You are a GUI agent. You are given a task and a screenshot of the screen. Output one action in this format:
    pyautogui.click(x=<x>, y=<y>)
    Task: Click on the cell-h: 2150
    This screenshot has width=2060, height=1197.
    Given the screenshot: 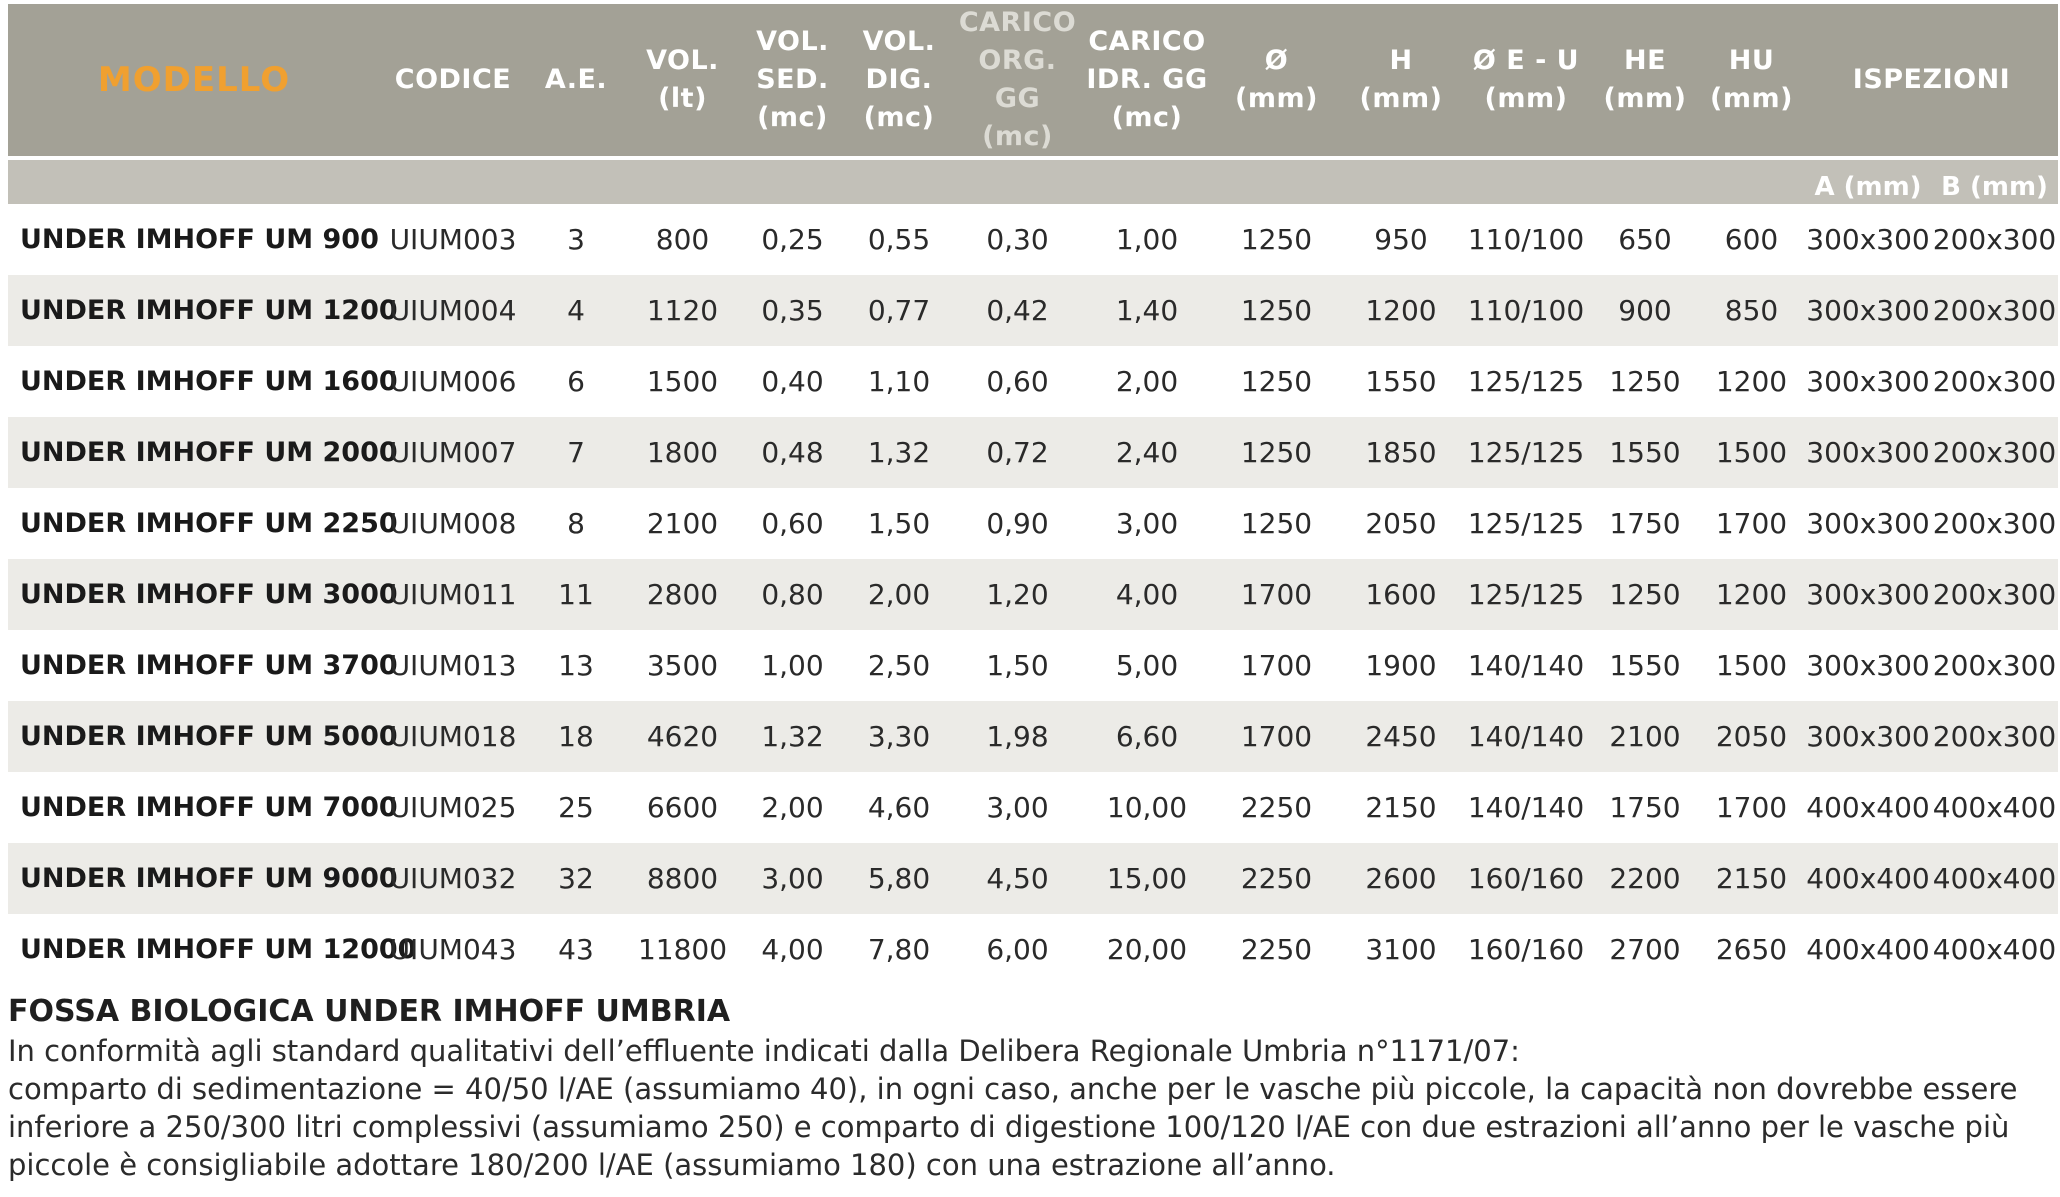 What is the action you would take?
    pyautogui.click(x=1401, y=807)
    